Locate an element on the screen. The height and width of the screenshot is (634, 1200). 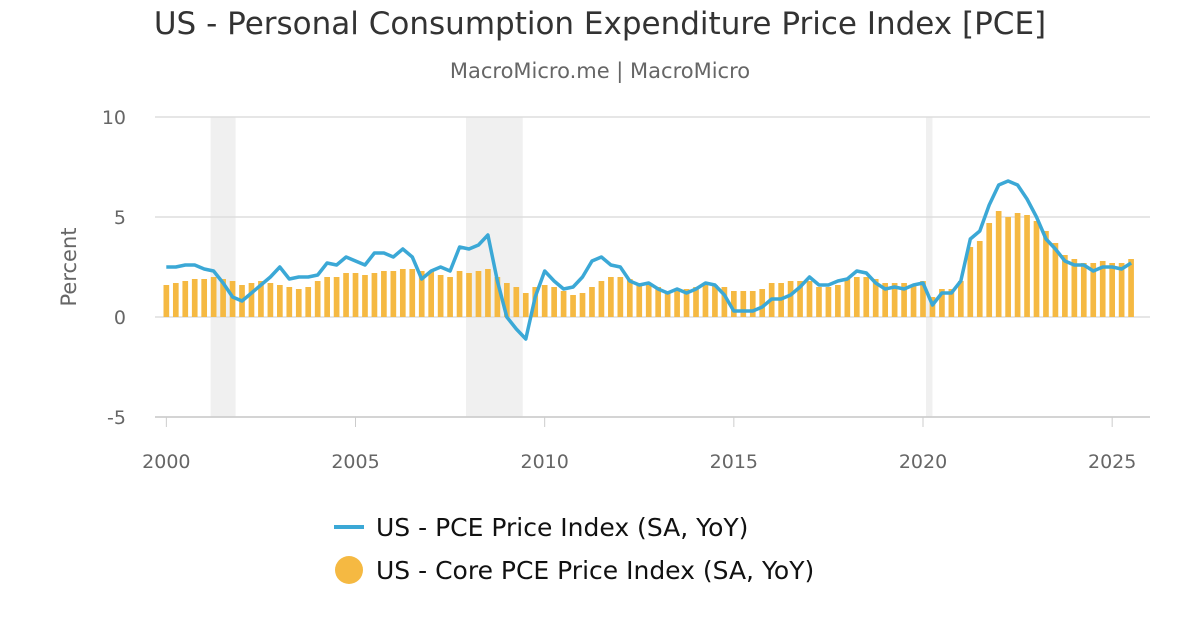
y-axis-label: Percent is located at coordinates (69, 266).